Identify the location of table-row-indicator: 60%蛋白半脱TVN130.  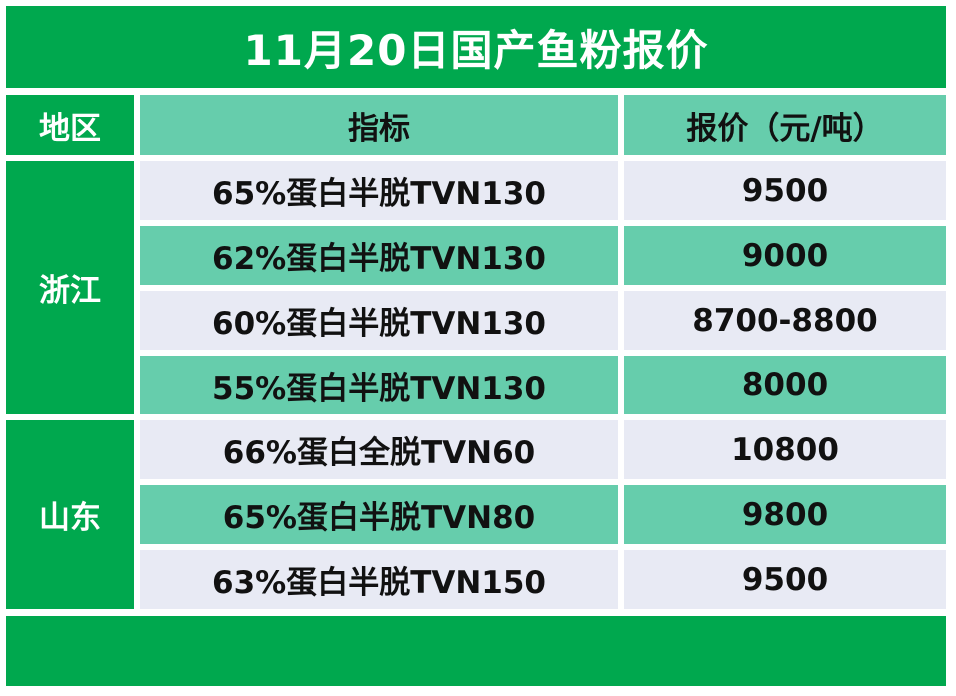
(379, 320).